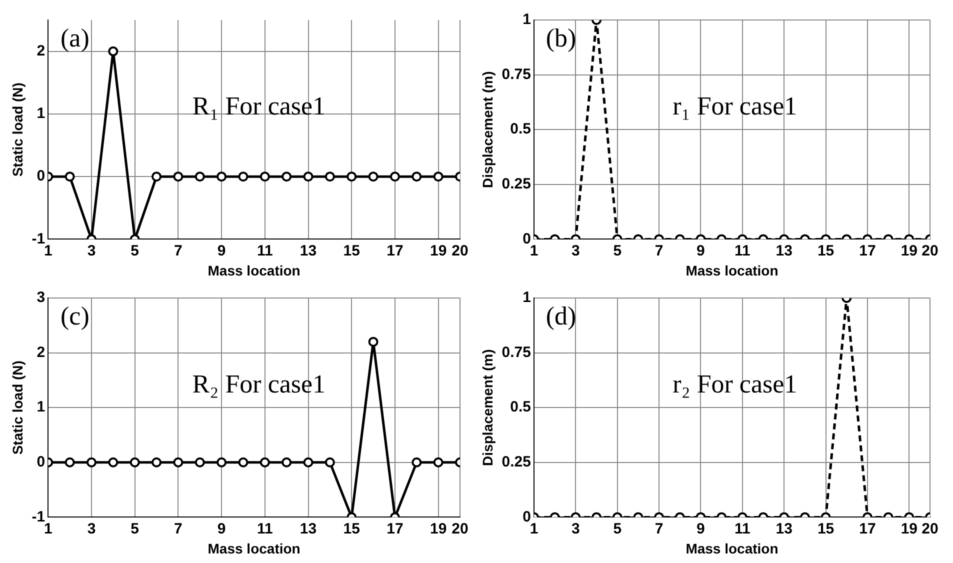 The image size is (953, 563). What do you see at coordinates (75, 38) in the screenshot?
I see `annotation: (a)` at bounding box center [75, 38].